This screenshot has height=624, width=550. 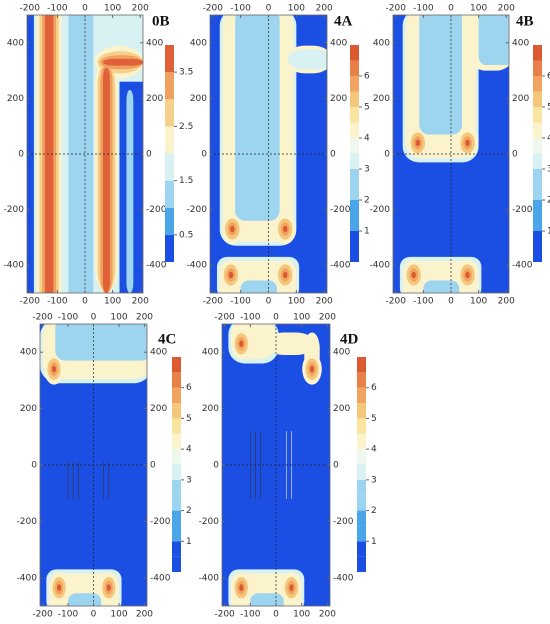 What do you see at coordinates (186, 235) in the screenshot?
I see `colorbar-tick-label: 0.5` at bounding box center [186, 235].